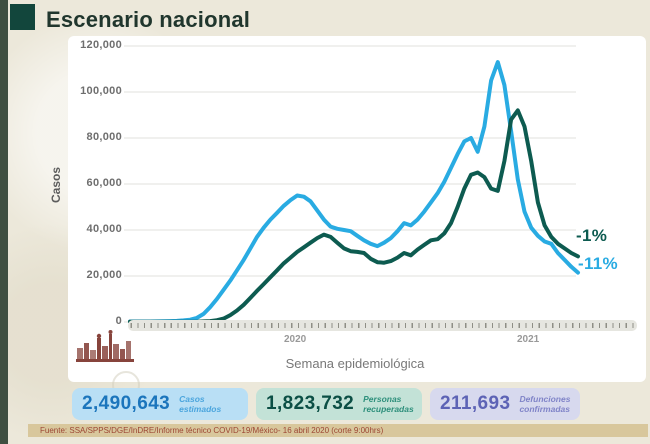 Image resolution: width=650 pixels, height=444 pixels. Describe the element at coordinates (101, 91) in the screenshot. I see `y-axis-tick-label: 100,000` at that location.